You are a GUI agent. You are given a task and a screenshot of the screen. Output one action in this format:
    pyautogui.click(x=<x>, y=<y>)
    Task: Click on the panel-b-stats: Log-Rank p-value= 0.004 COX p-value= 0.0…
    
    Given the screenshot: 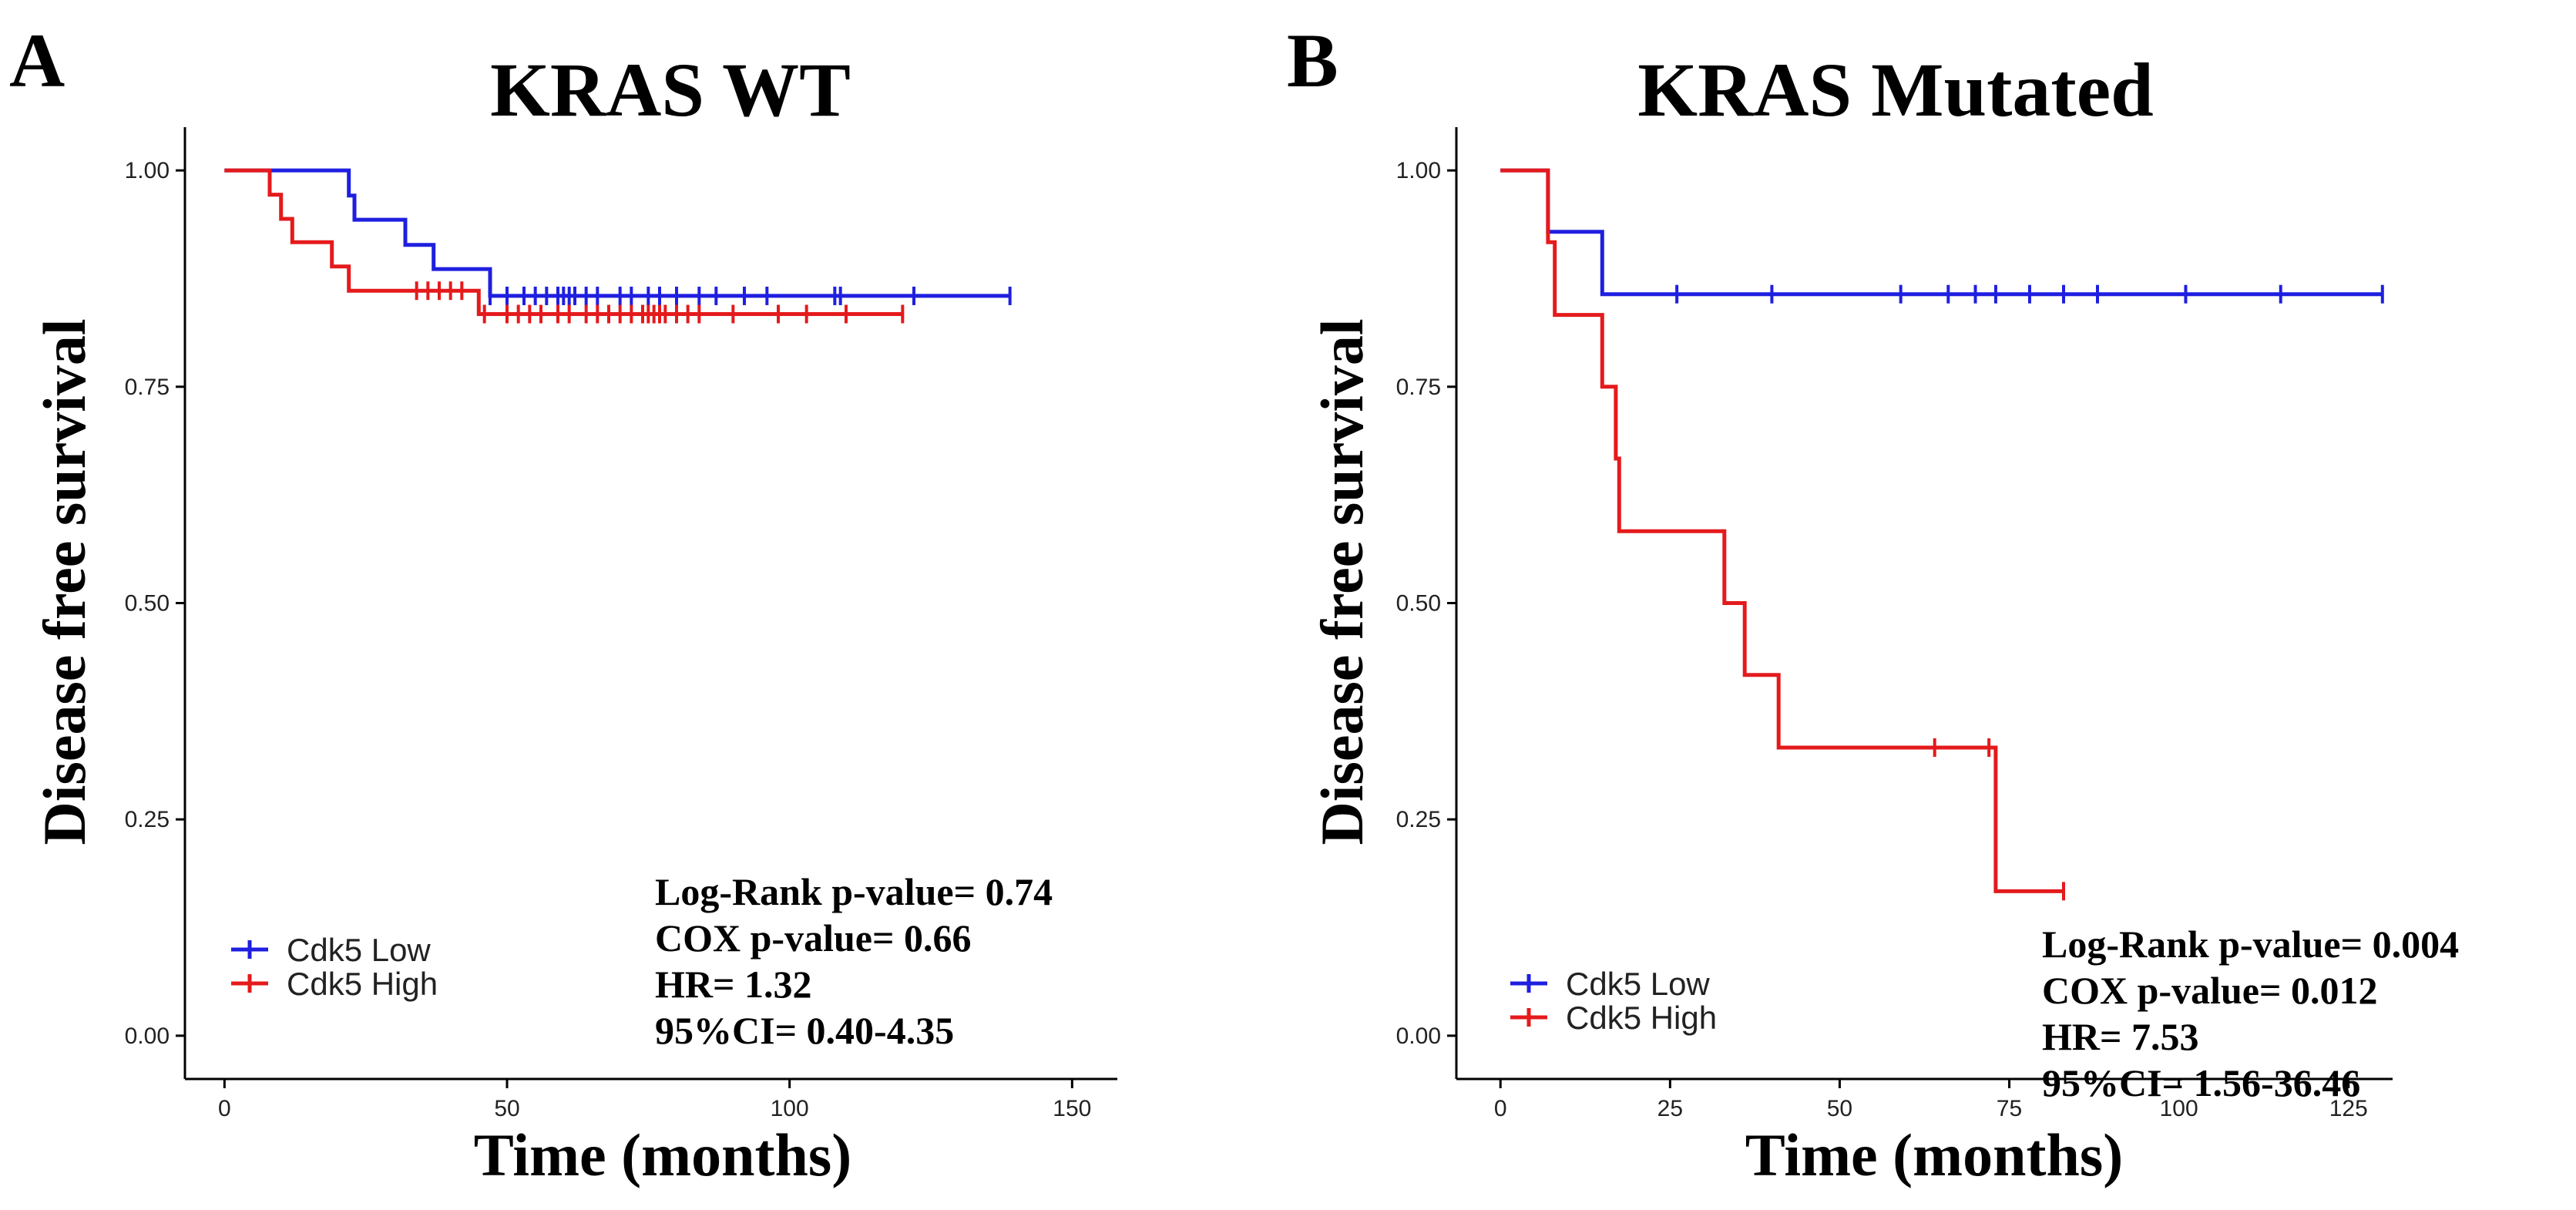 What is the action you would take?
    pyautogui.click(x=2250, y=1013)
    